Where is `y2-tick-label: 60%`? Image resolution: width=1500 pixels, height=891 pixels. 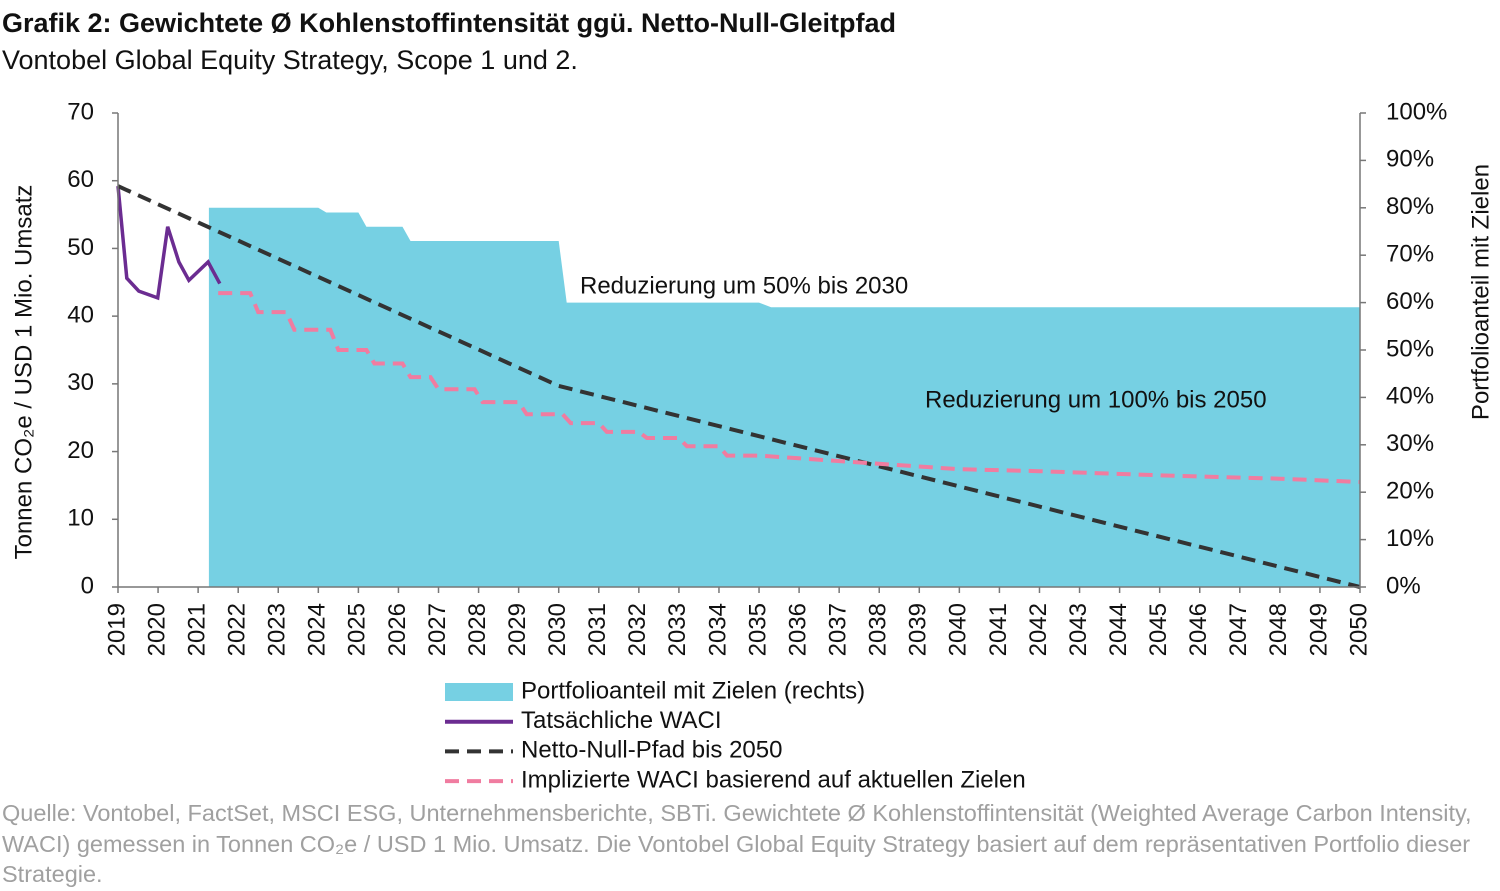
y2-tick-label: 60% is located at coordinates (1410, 301).